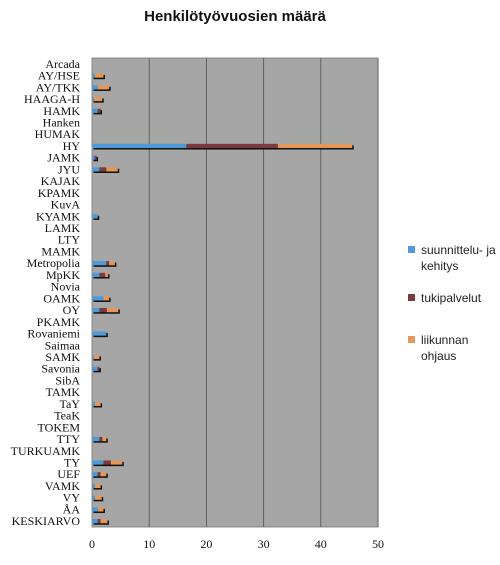 The height and width of the screenshot is (565, 500). I want to click on chart-title: Henkilötyövuosien määrä, so click(235, 16).